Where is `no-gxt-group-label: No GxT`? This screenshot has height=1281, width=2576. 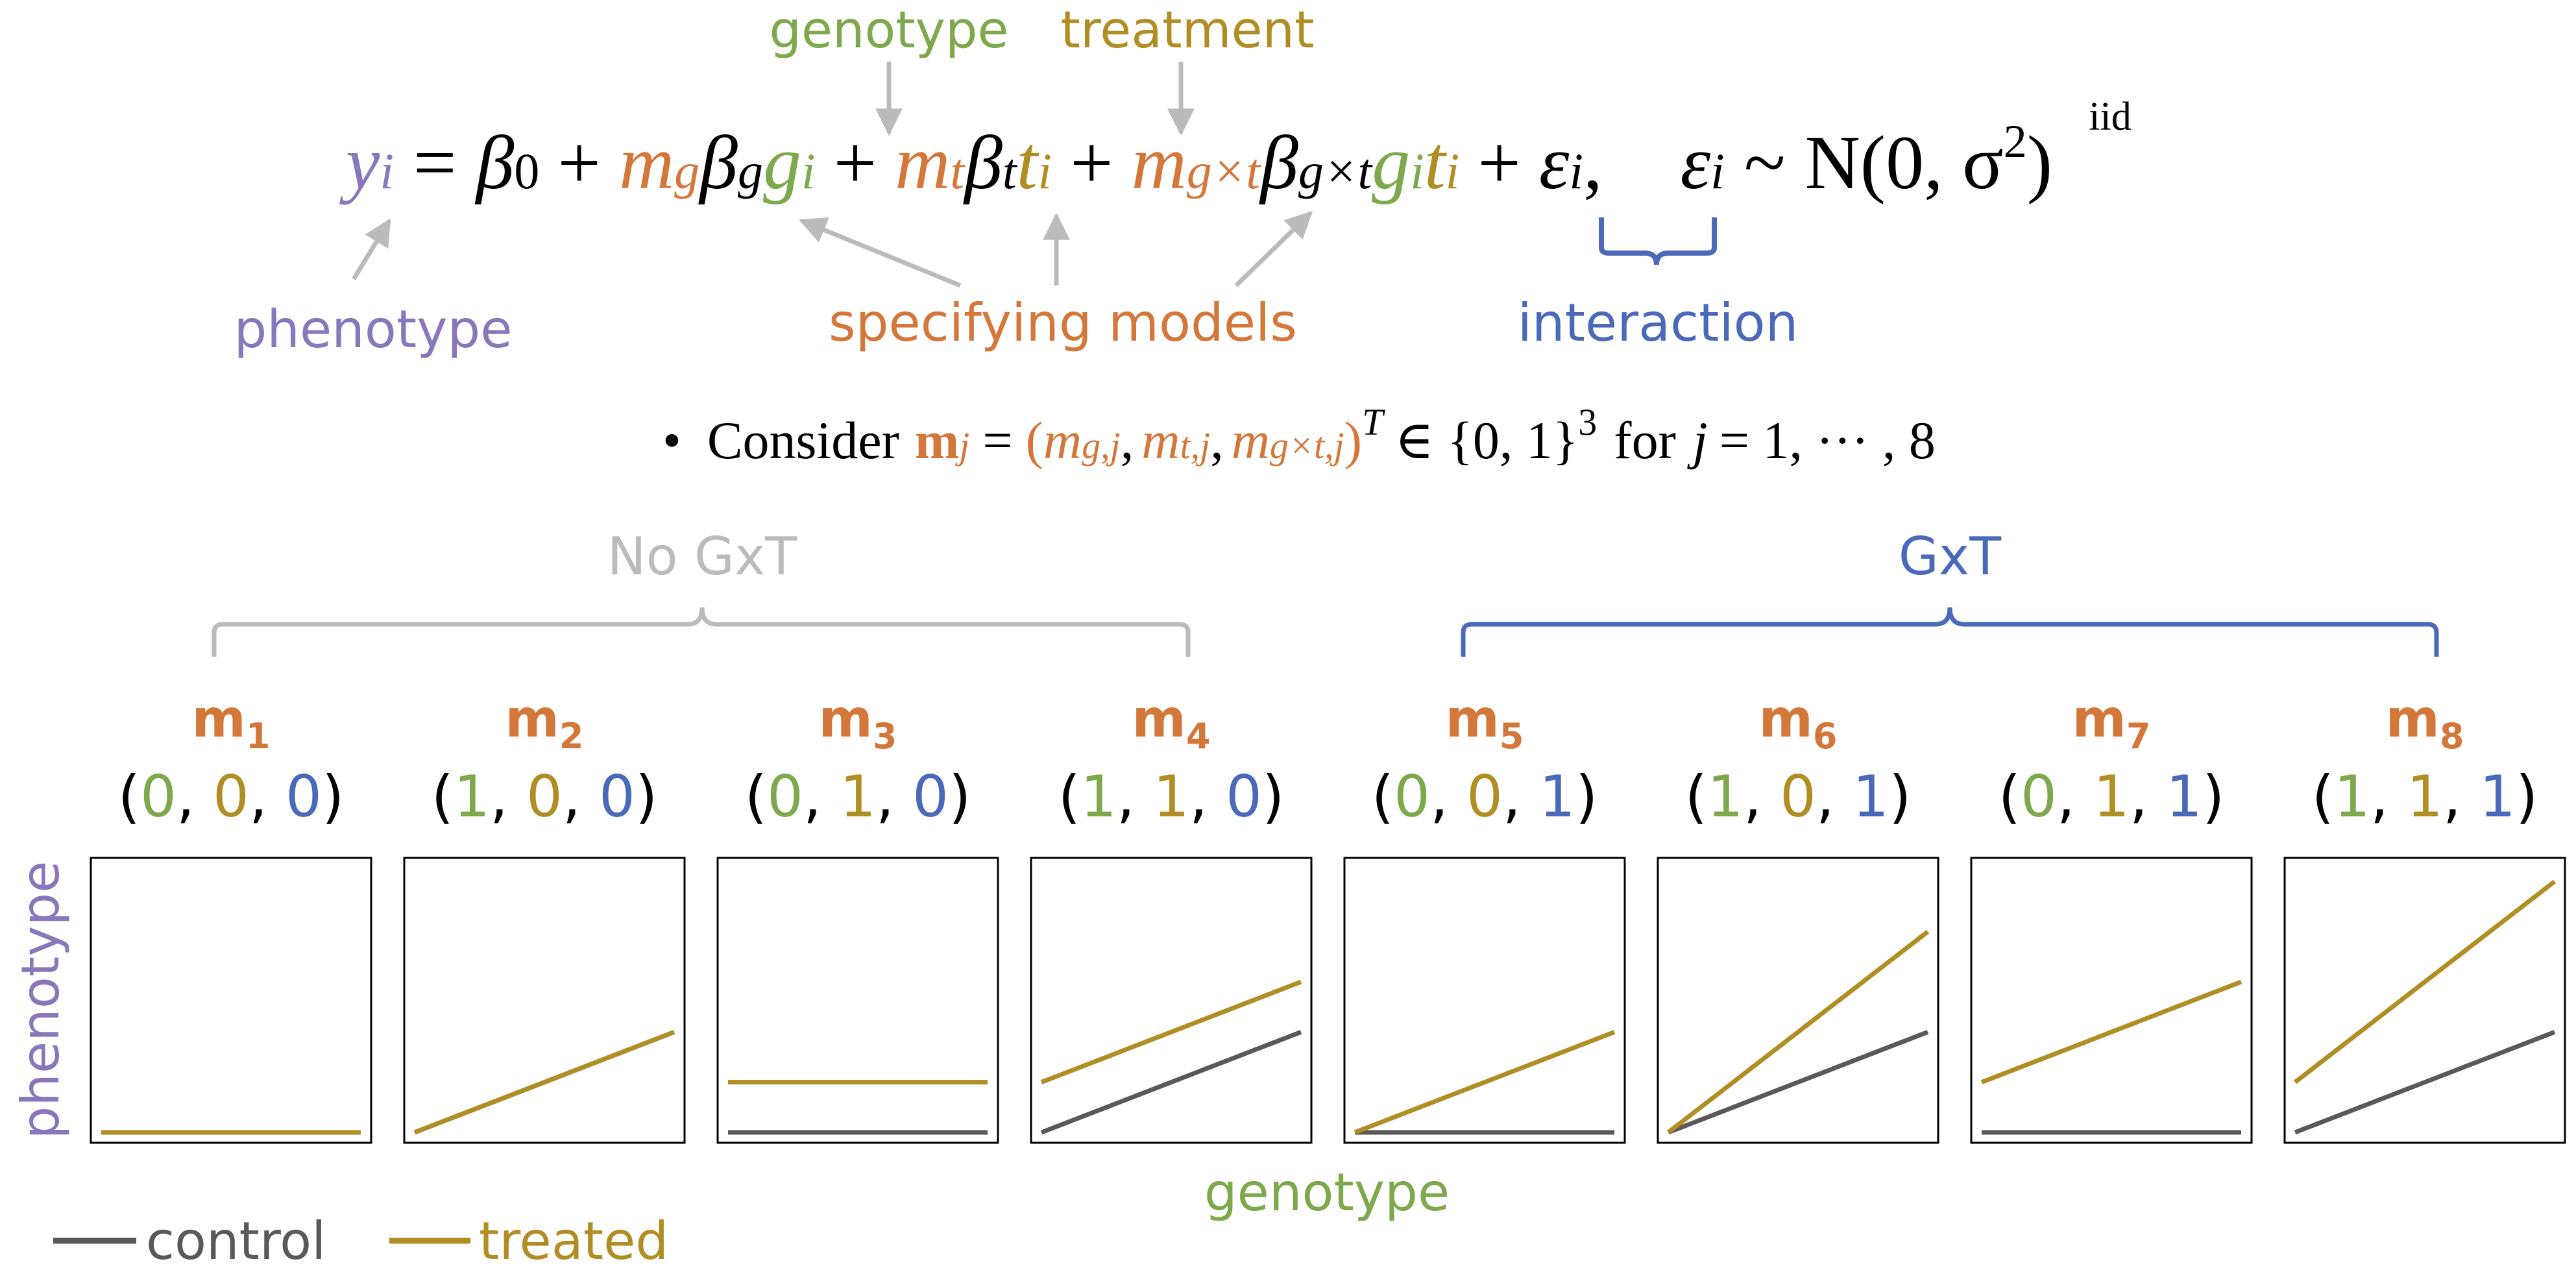 no-gxt-group-label: No GxT is located at coordinates (702, 556).